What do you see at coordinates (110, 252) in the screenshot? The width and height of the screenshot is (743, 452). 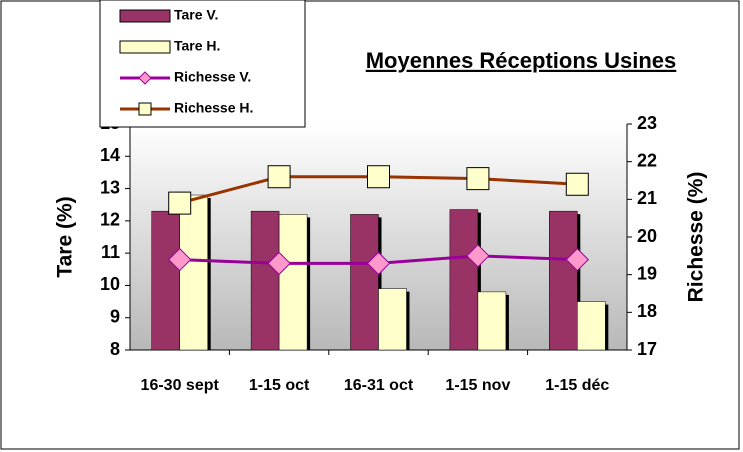 I see `y-tick-label: 11` at bounding box center [110, 252].